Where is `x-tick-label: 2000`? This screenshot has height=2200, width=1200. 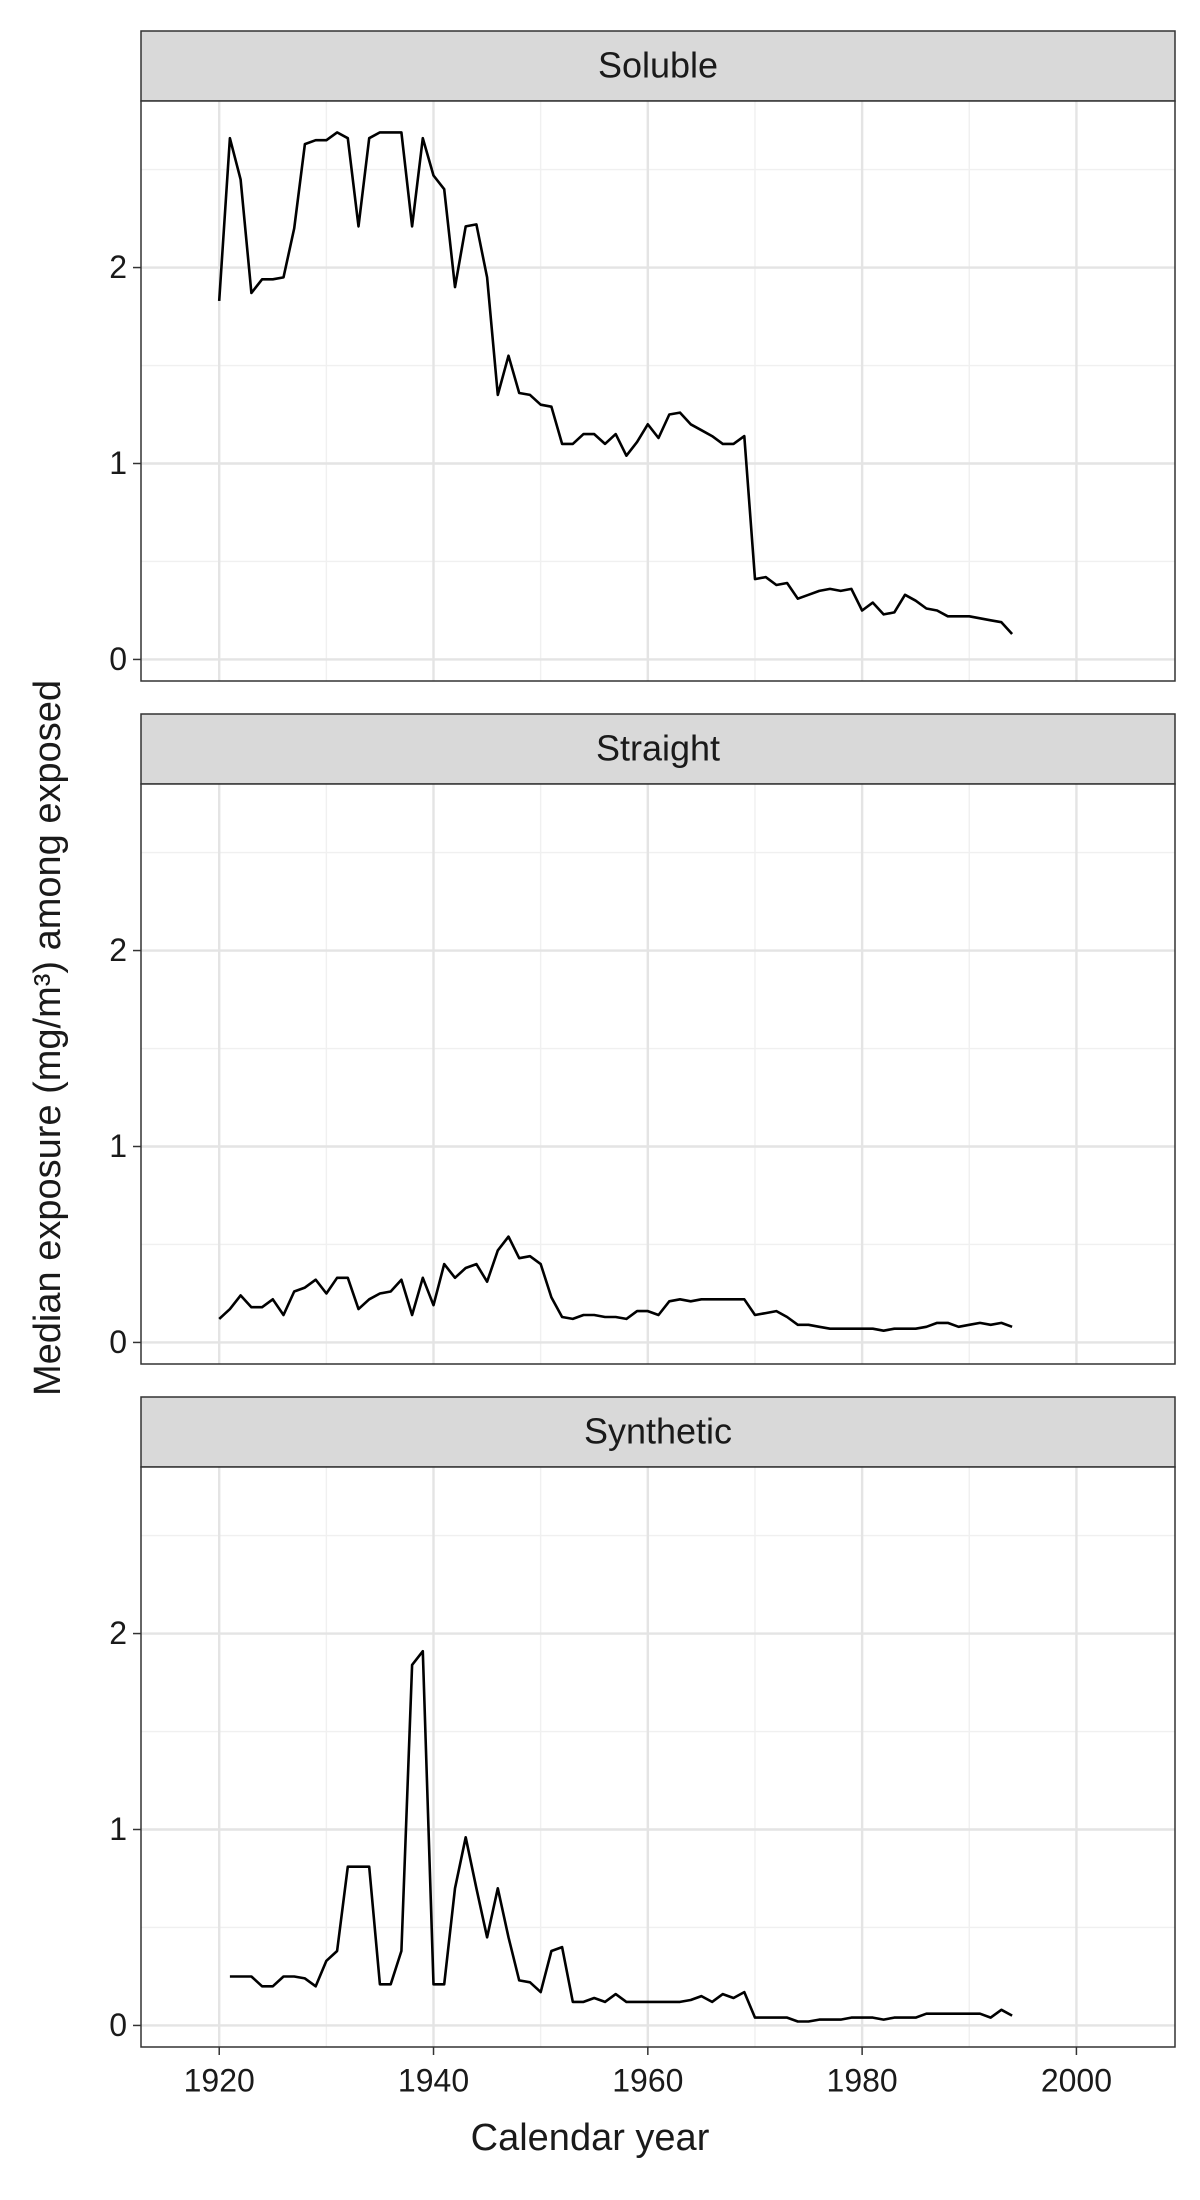 x-tick-label: 2000 is located at coordinates (1076, 2080).